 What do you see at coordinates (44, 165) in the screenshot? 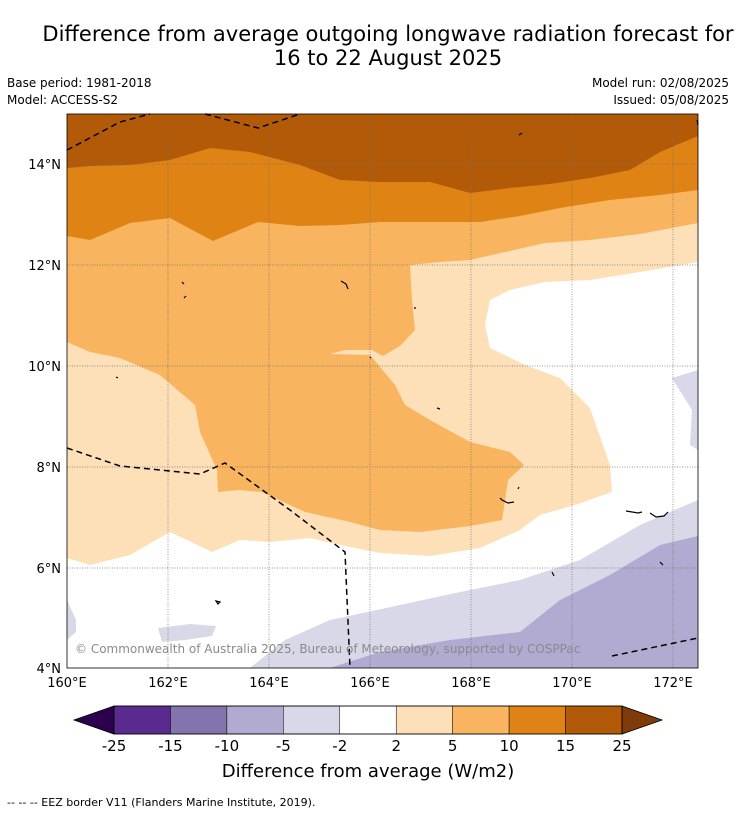
I see `lat-tick-14: 14°N` at bounding box center [44, 165].